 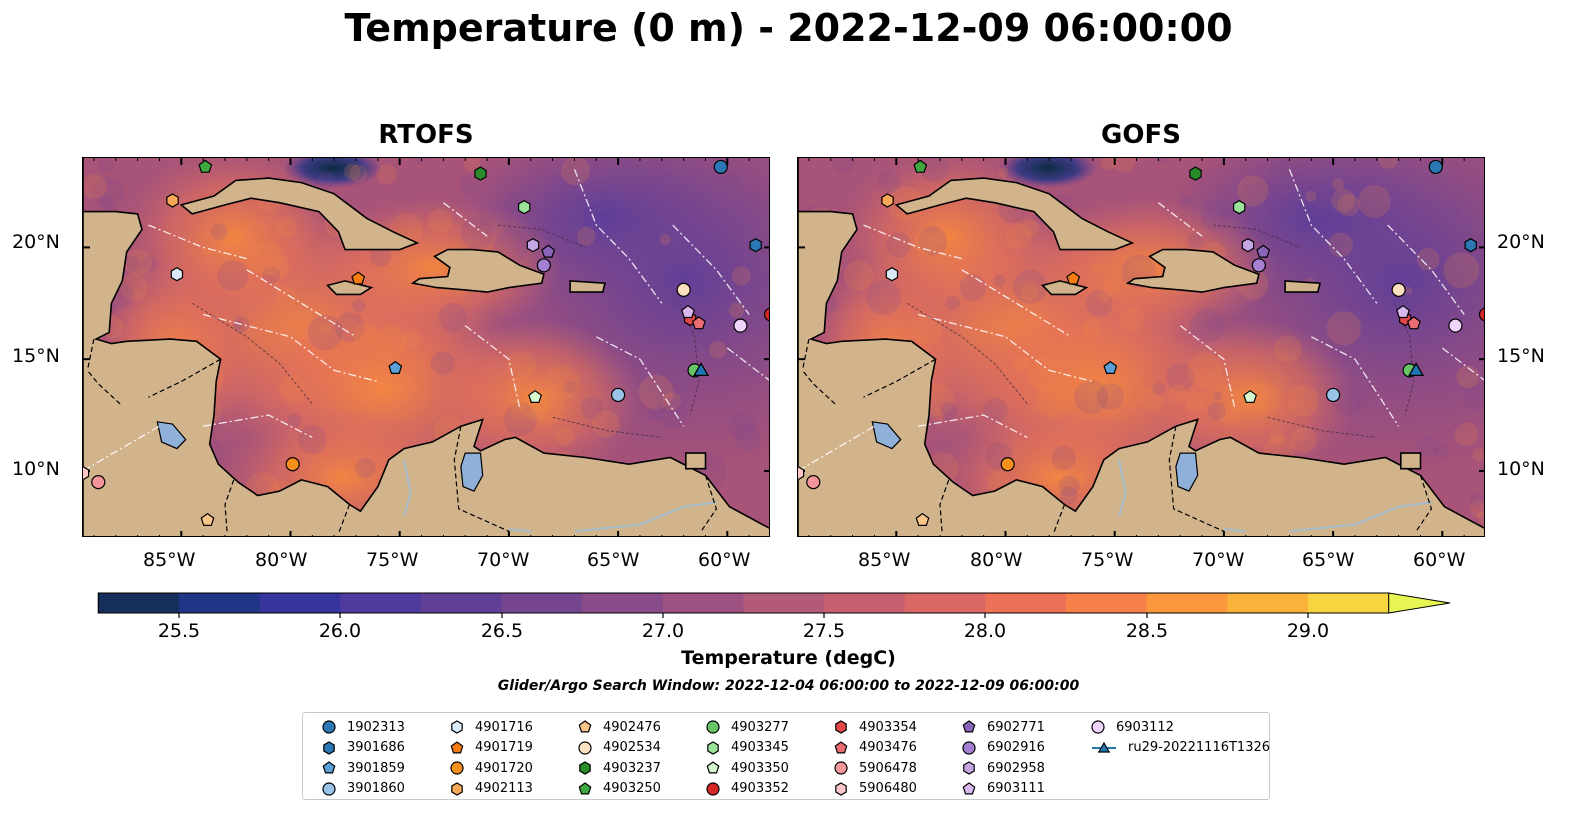 What do you see at coordinates (619, 789) in the screenshot?
I see `legend-item: 4903250` at bounding box center [619, 789].